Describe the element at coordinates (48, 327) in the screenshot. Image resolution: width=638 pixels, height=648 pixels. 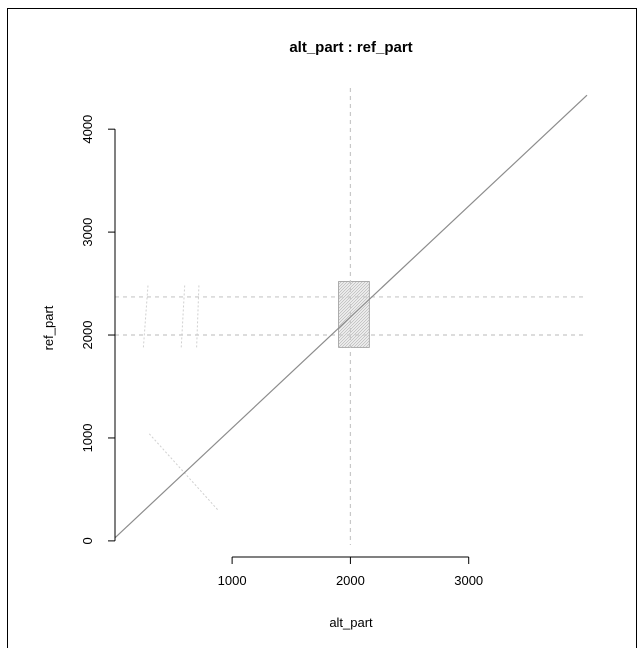
I see `y-axis-label: ref_part` at that location.